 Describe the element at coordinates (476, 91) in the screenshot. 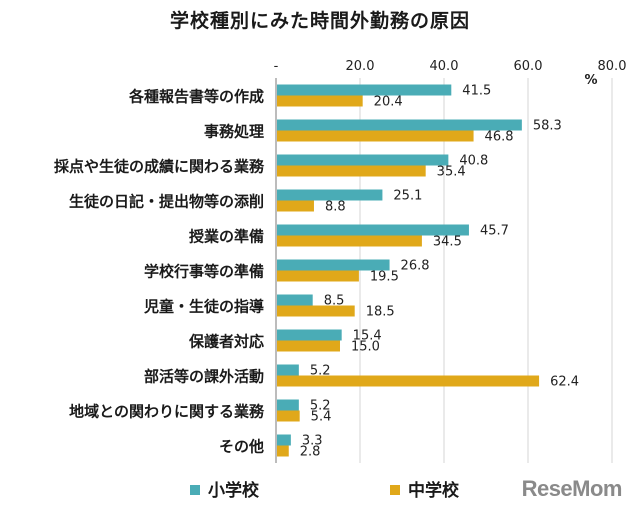

I see `data-label: 41.5` at that location.